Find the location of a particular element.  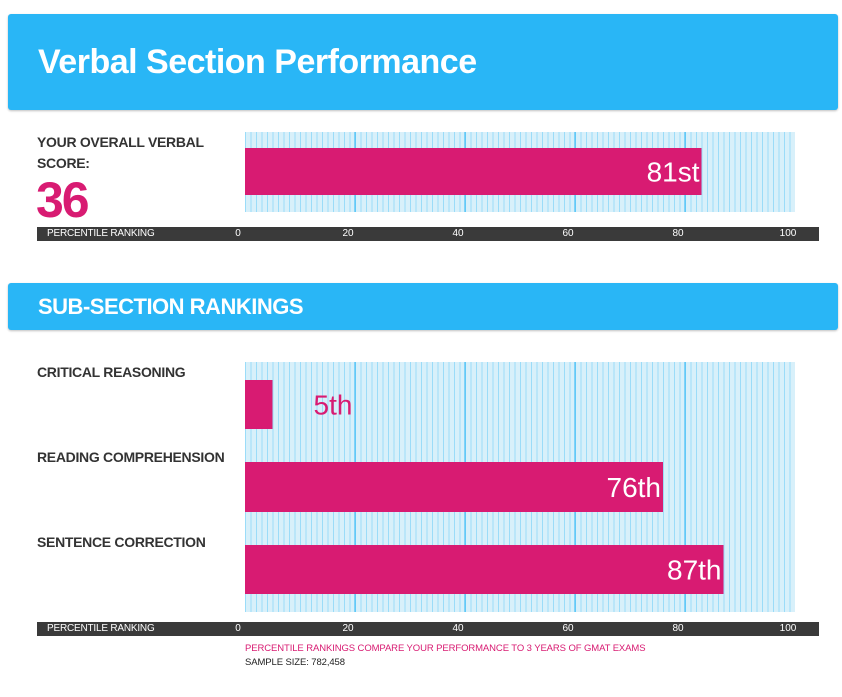

subsection-axis: PERCENTILE RANKING 0 20 40 60 80 100 is located at coordinates (428, 629).